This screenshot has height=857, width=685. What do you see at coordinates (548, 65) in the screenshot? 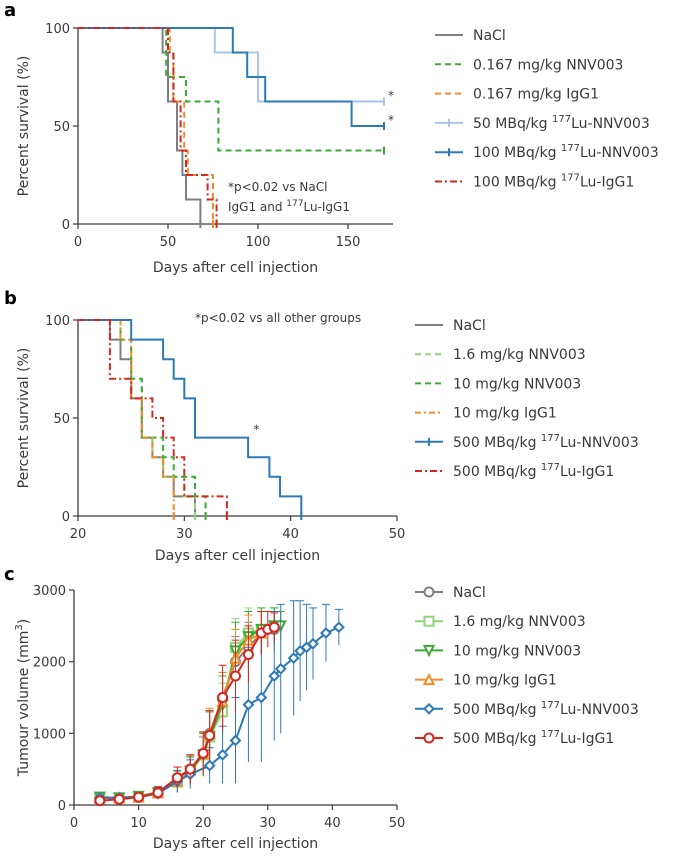
I see `legend-label-prefix: 0.167 mg/kg NNV003` at bounding box center [548, 65].